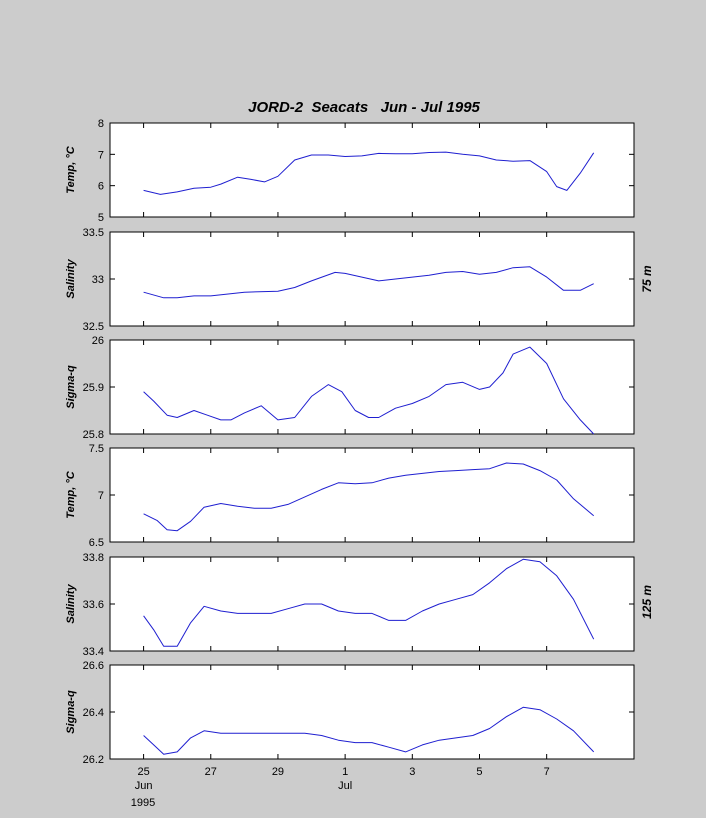 The image size is (706, 818). Describe the element at coordinates (93, 327) in the screenshot. I see `y-tick-label: 32.5` at that location.